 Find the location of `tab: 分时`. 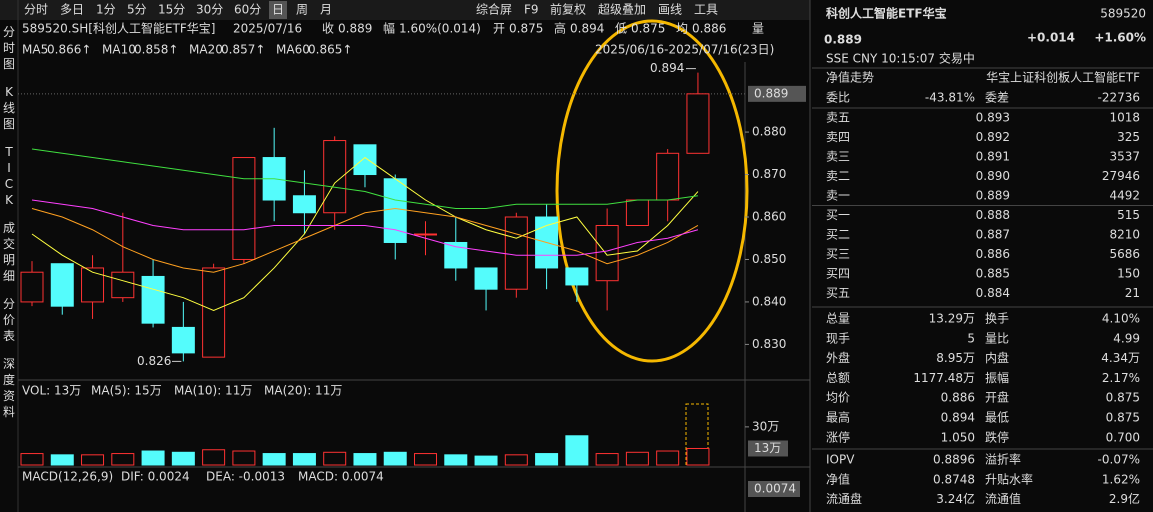

tab: 分时 is located at coordinates (36, 10).